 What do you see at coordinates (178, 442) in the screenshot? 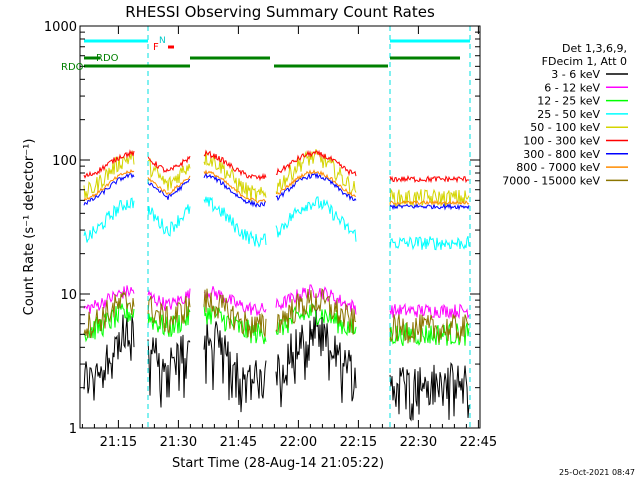
I see `x-tick-label-1: 21:30` at bounding box center [178, 442].